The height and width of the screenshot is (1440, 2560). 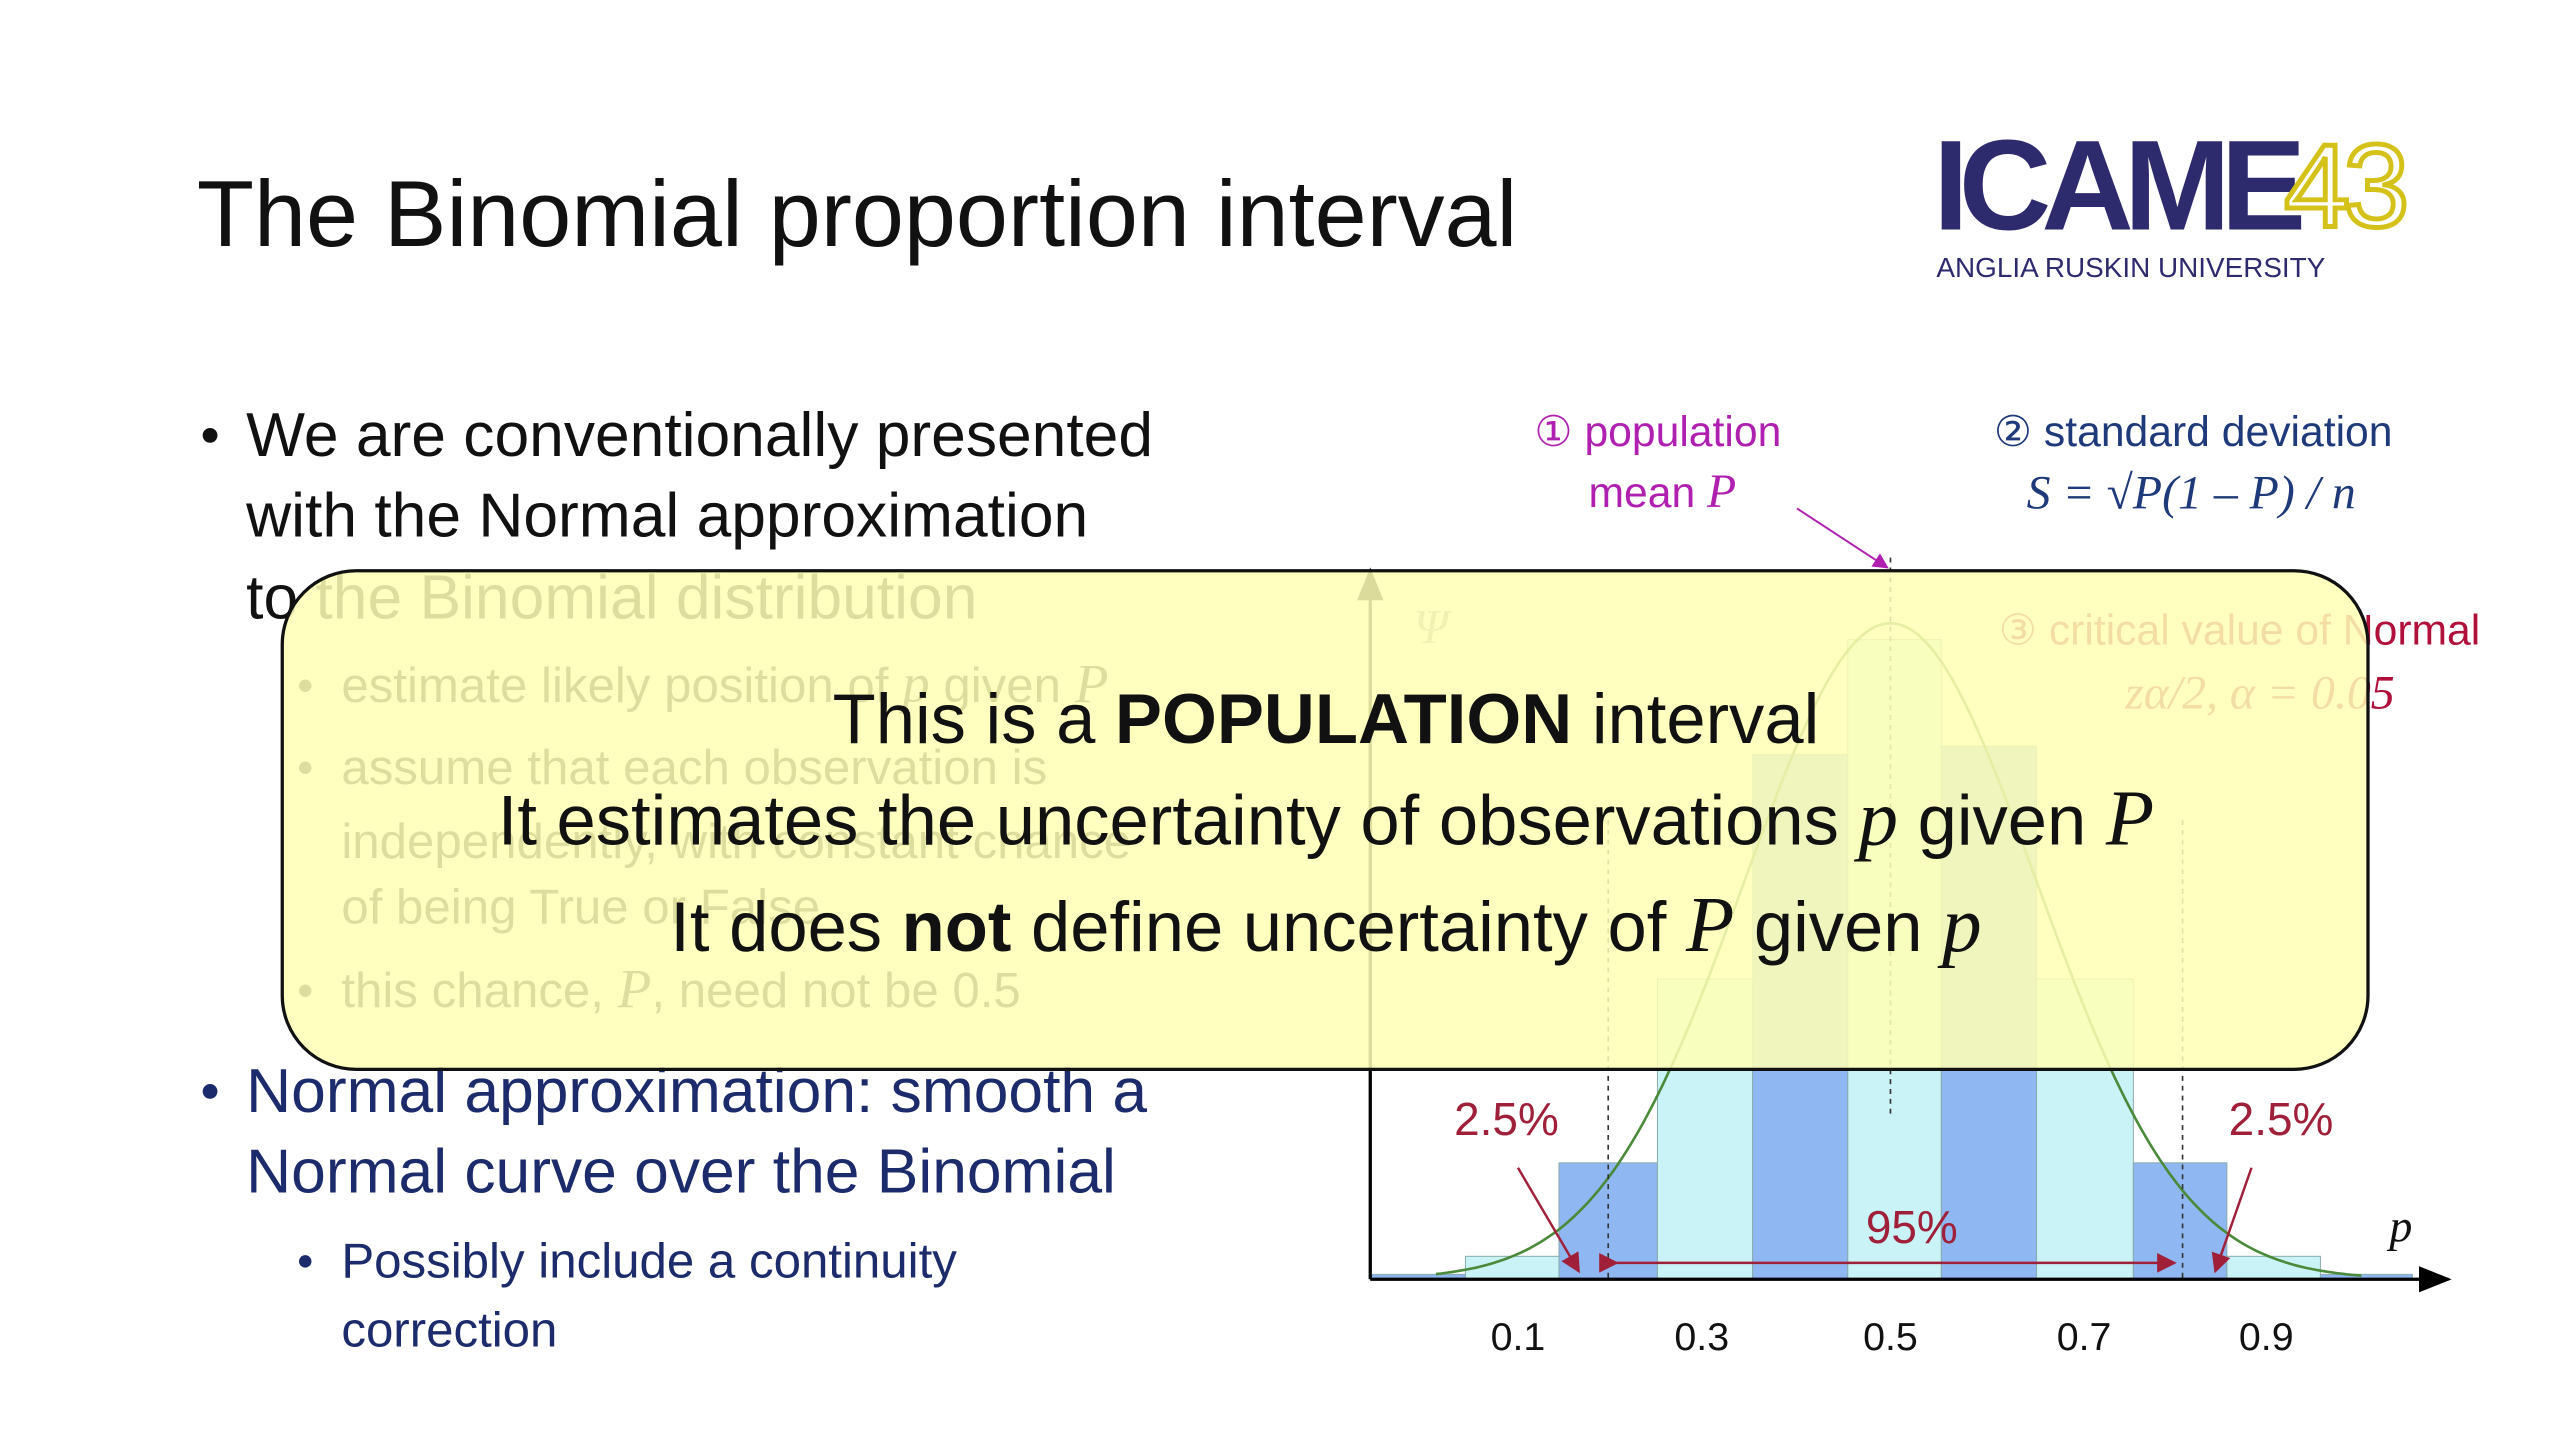 I want to click on text-span: ① population, so click(x=1657, y=432).